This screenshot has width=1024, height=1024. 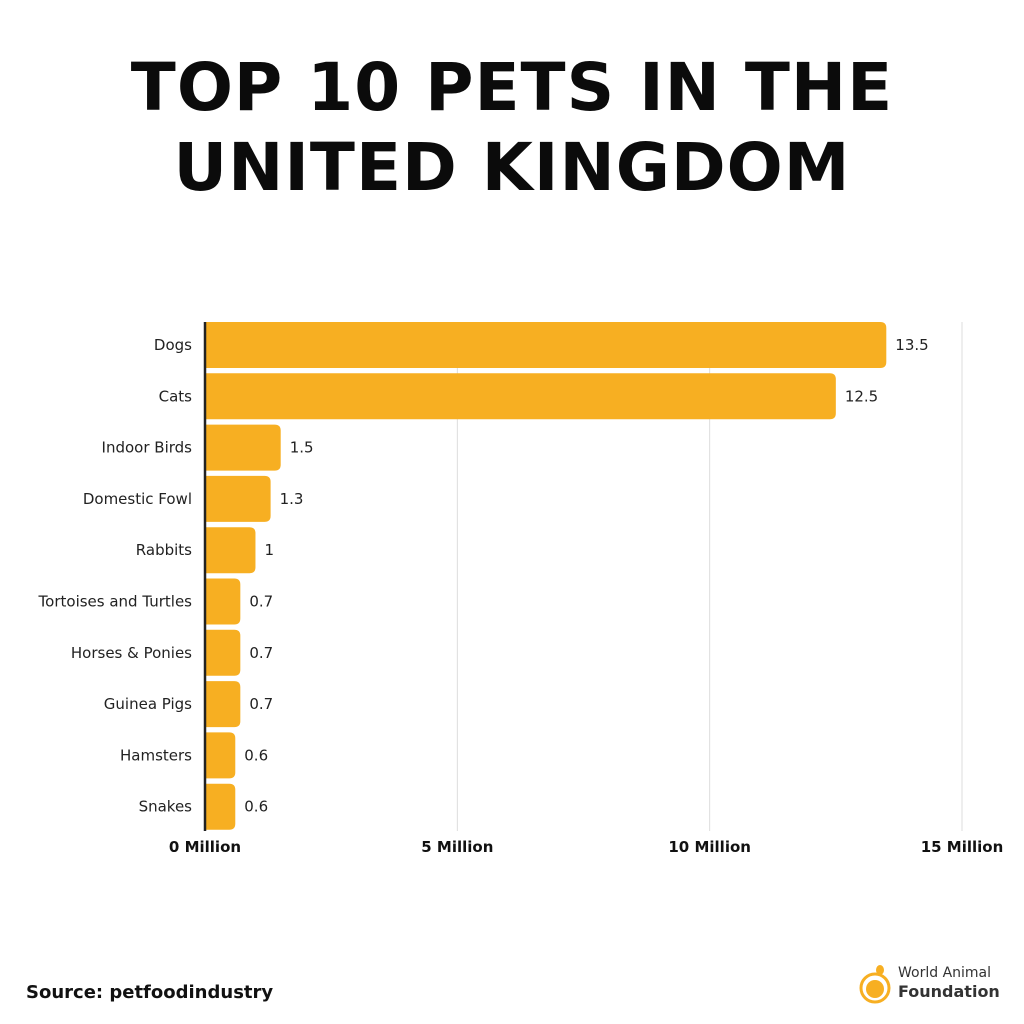 I want to click on logo-line-1: World Animal, so click(x=945, y=973).